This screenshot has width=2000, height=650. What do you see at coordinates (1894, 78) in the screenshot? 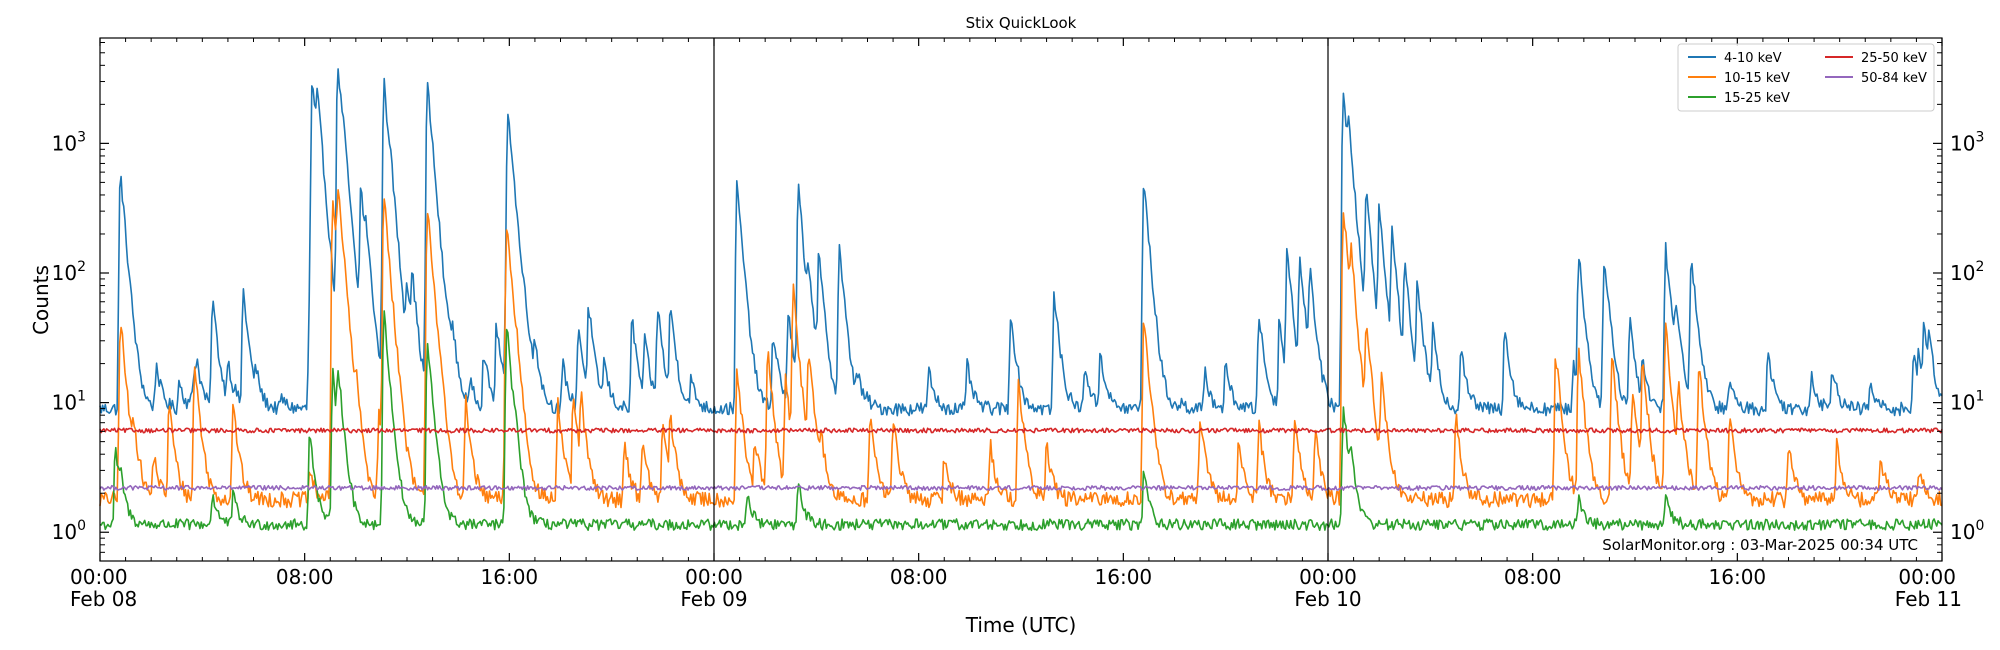
I see `legend-label: 50-84 keV` at bounding box center [1894, 78].